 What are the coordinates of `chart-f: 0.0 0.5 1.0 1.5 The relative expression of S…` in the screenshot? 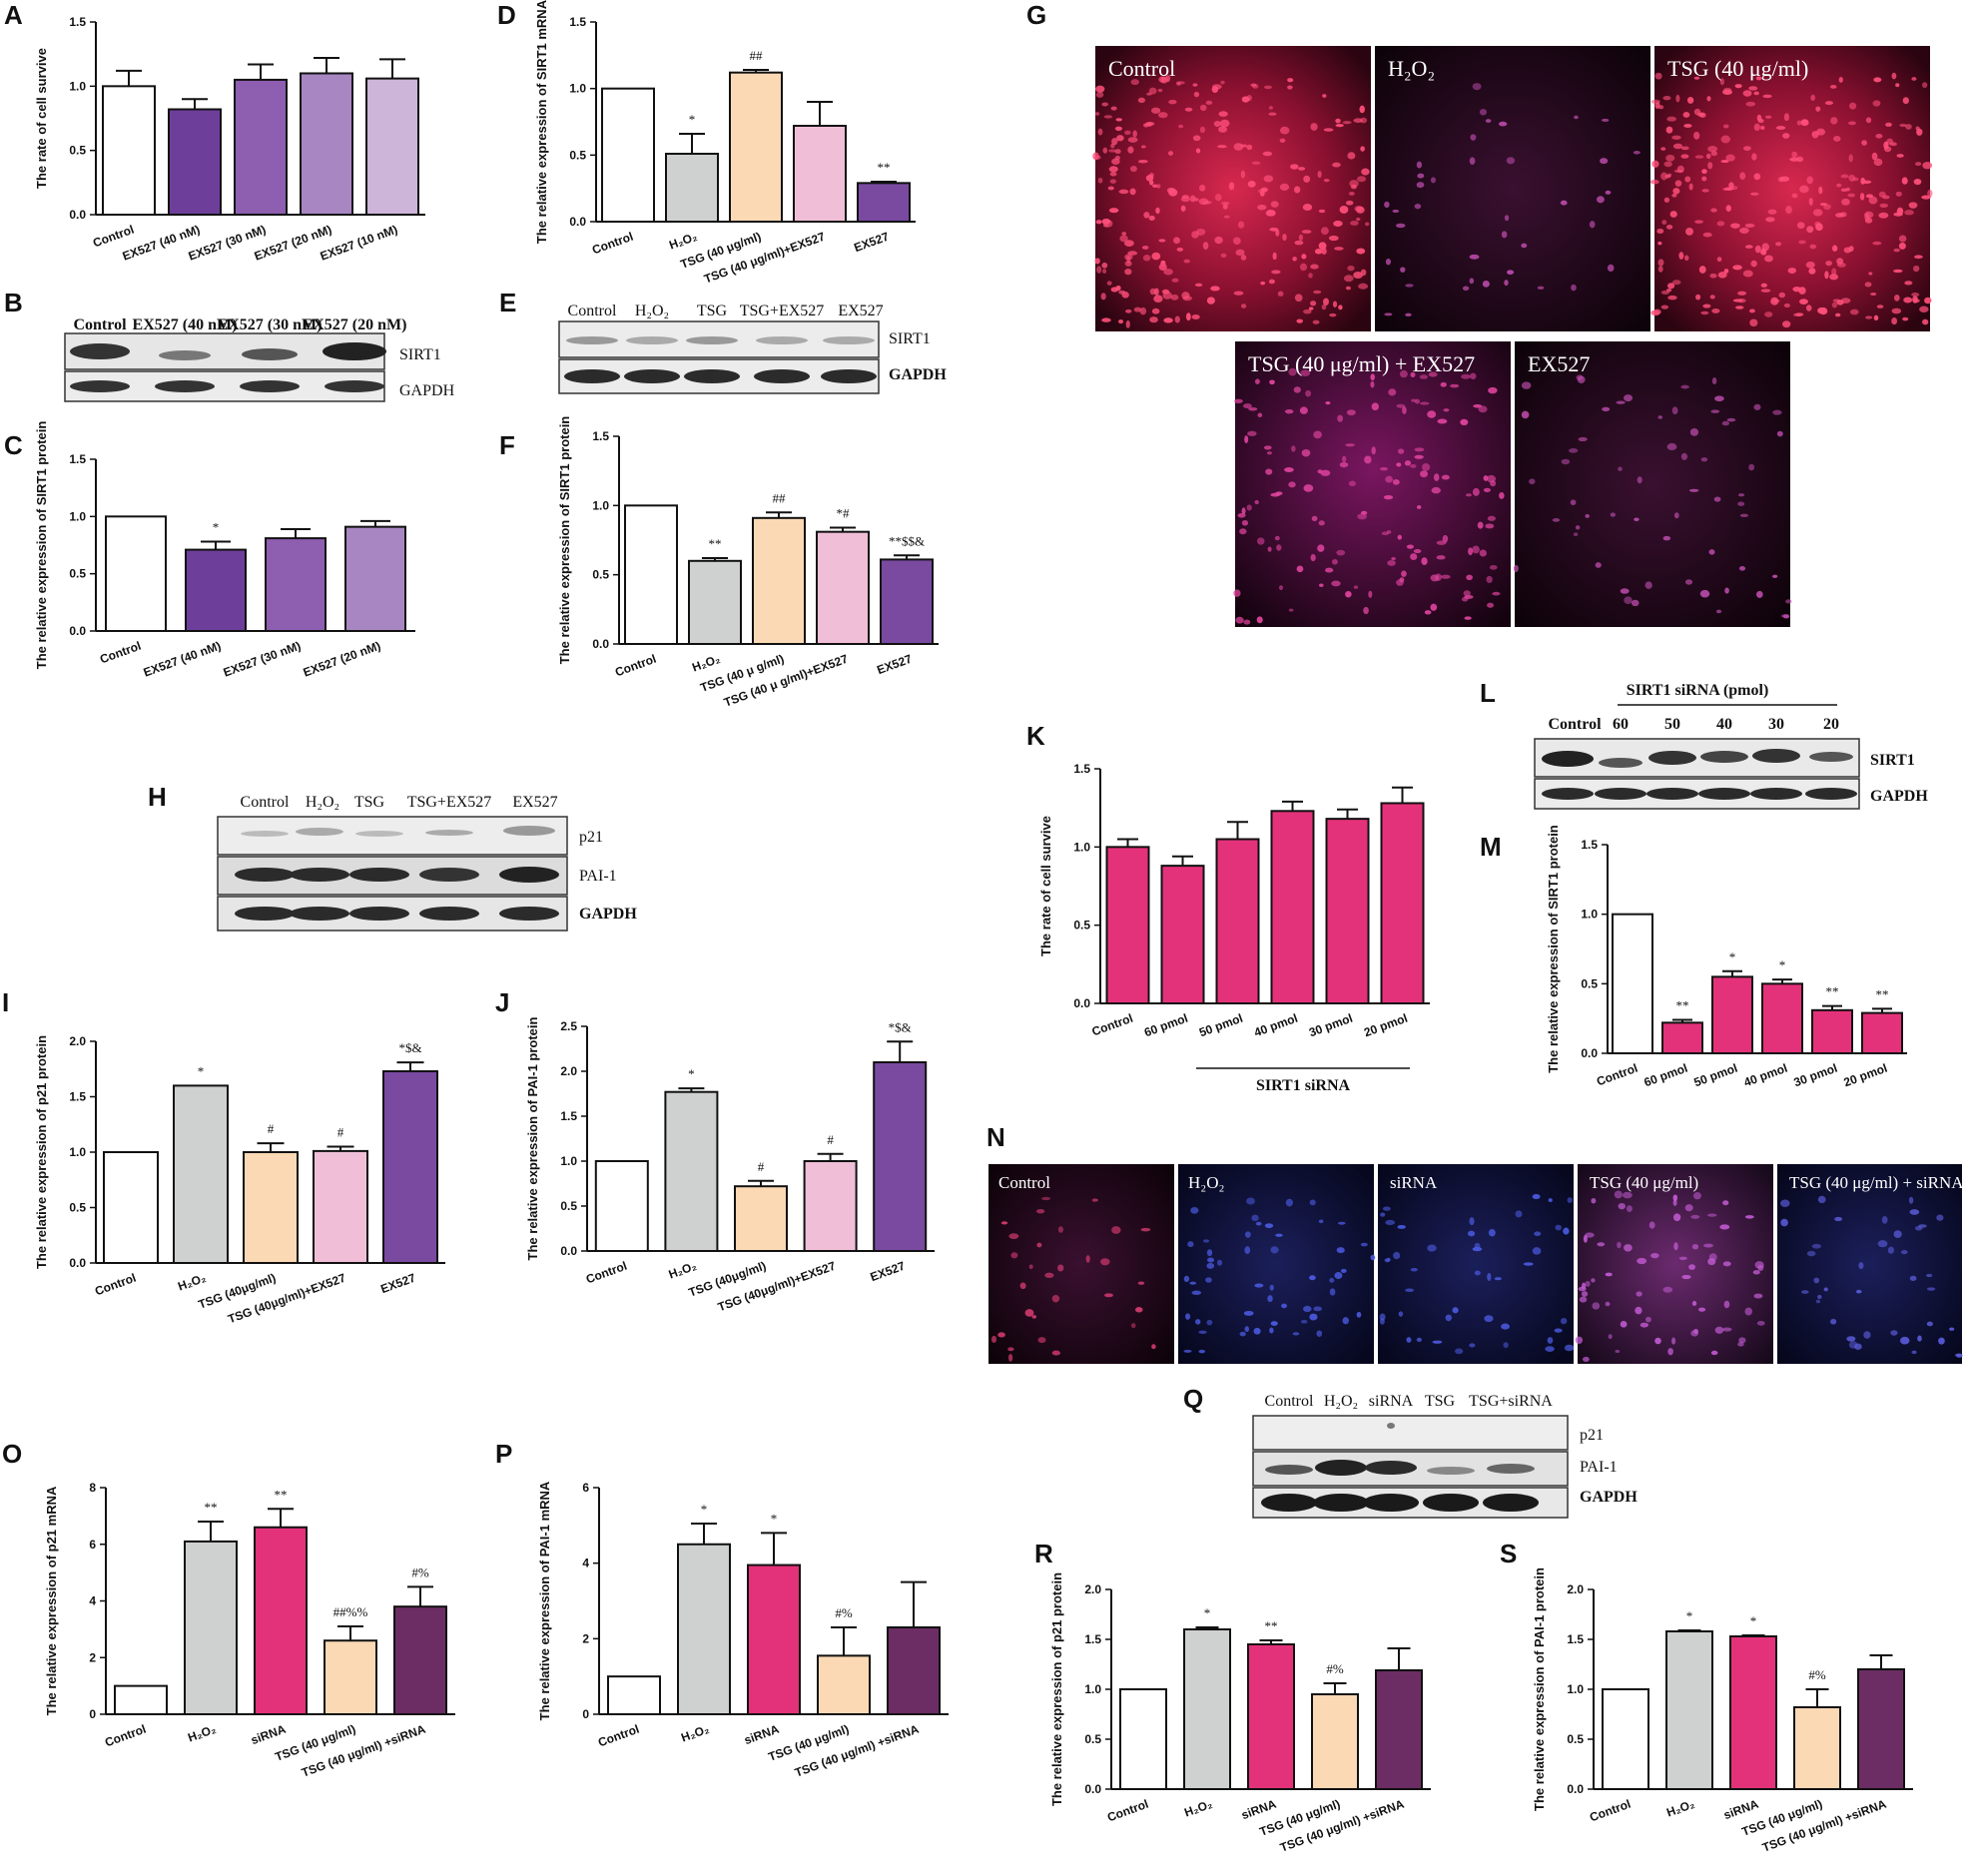 It's located at (748, 563).